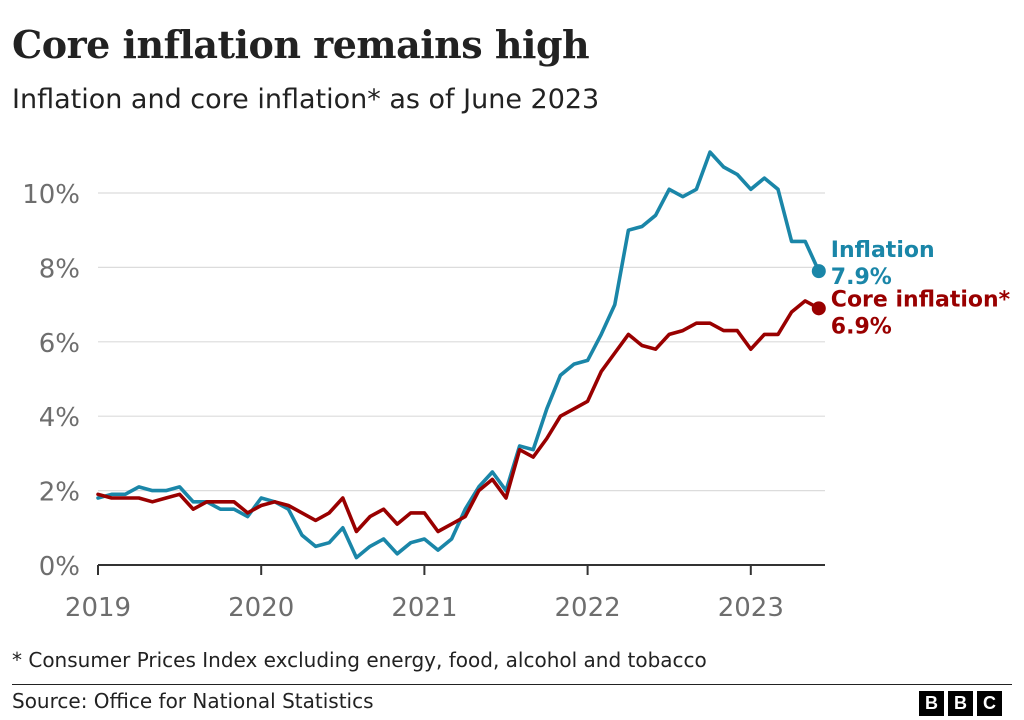 This screenshot has width=1024, height=720. What do you see at coordinates (59, 344) in the screenshot?
I see `y-tick-label: 6%` at bounding box center [59, 344].